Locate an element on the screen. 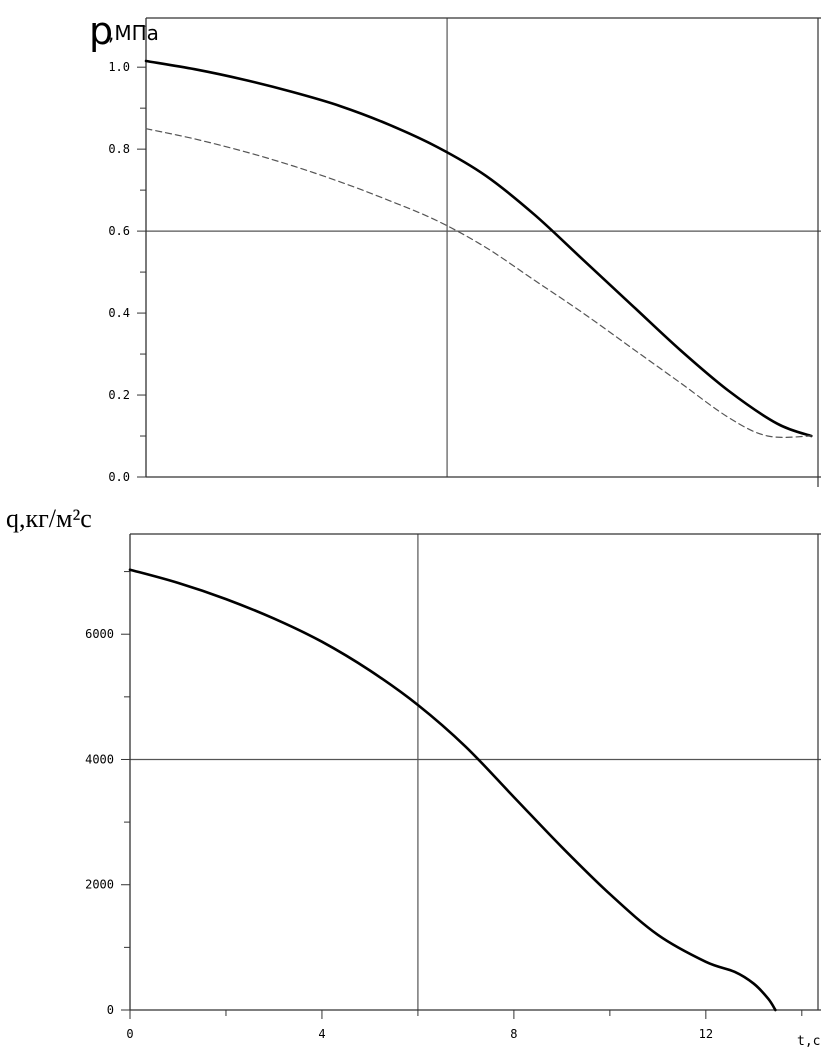  q-xtick-label: 4 is located at coordinates (321, 1034).